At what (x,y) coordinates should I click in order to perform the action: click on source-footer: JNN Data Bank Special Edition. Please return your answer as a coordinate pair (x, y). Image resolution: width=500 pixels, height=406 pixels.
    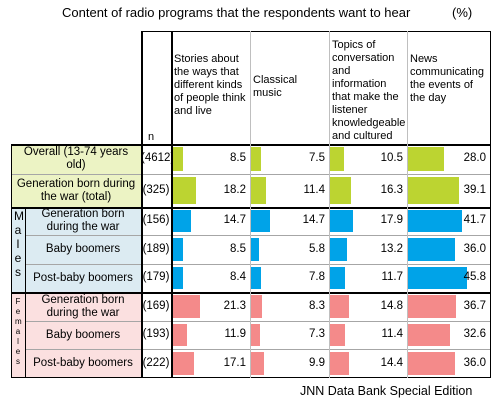
    Looking at the image, I should click on (386, 391).